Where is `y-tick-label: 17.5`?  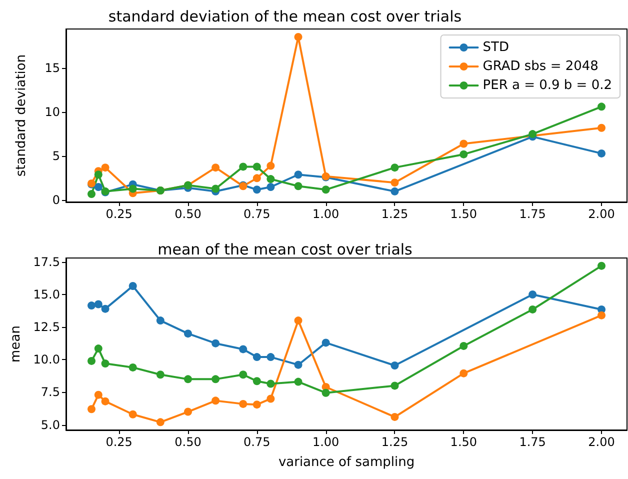
y-tick-label: 17.5 is located at coordinates (46, 261).